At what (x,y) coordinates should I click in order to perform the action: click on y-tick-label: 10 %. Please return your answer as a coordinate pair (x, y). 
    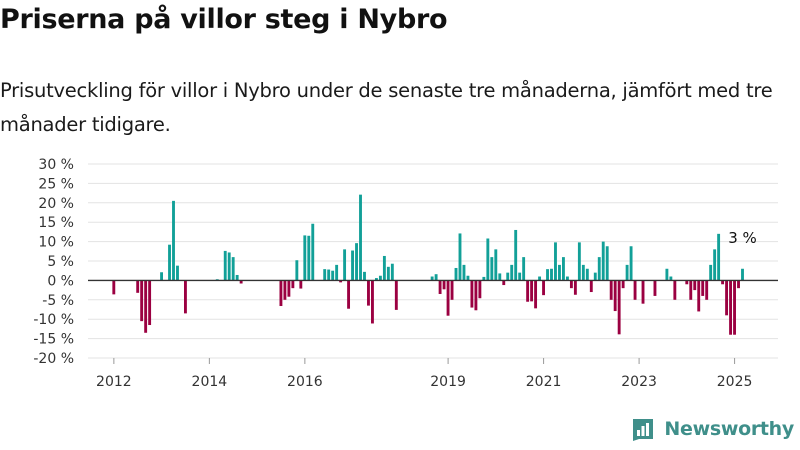
    Looking at the image, I should click on (56, 243).